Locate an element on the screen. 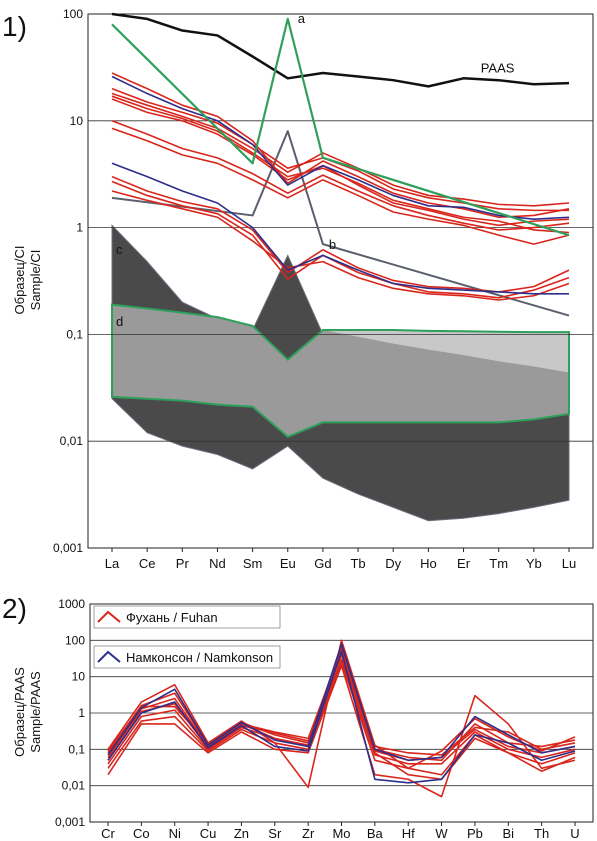 This screenshot has width=597, height=841. annotation-b: b is located at coordinates (332, 244).